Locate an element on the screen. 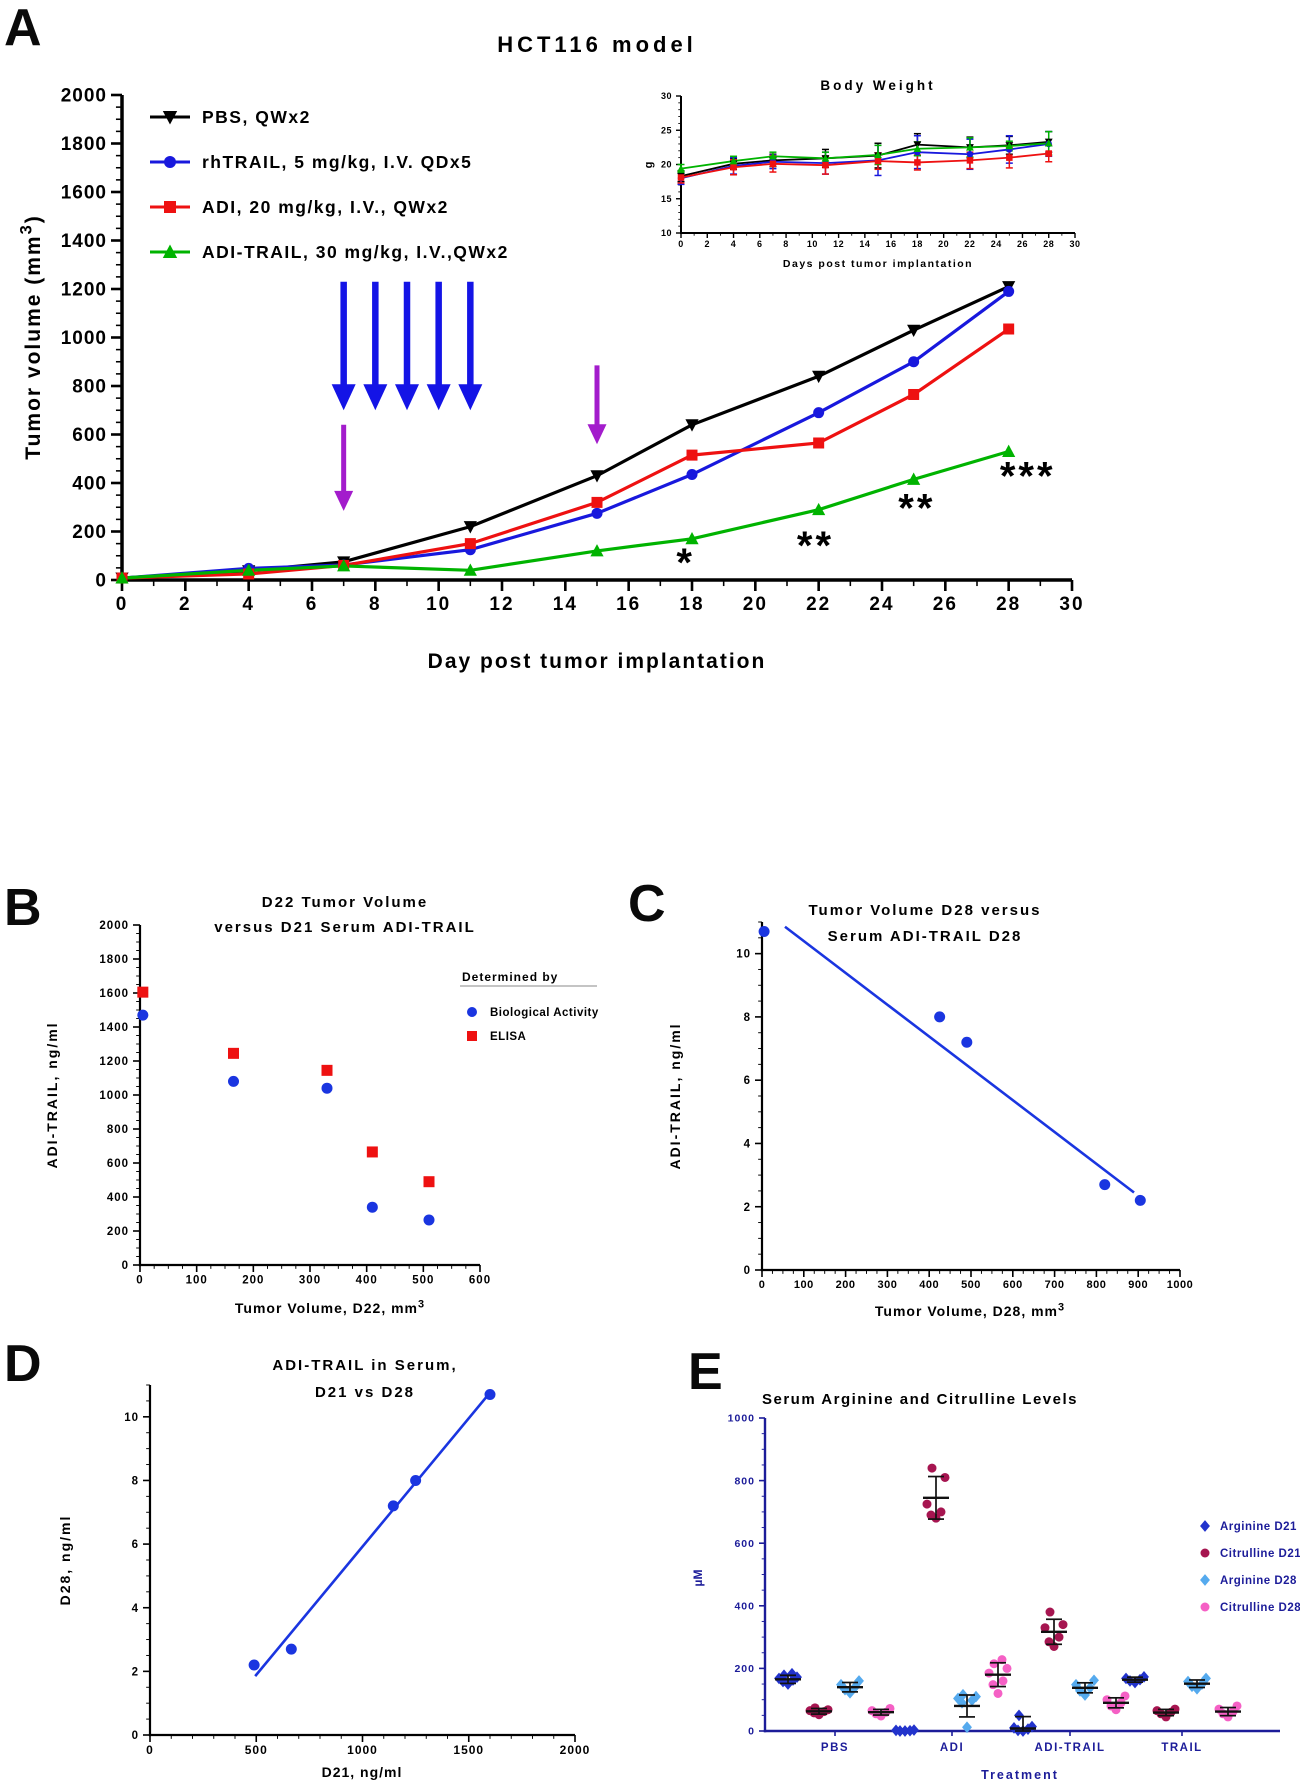 This screenshot has width=1300, height=1782. legend-title: Determined by is located at coordinates (510, 977).